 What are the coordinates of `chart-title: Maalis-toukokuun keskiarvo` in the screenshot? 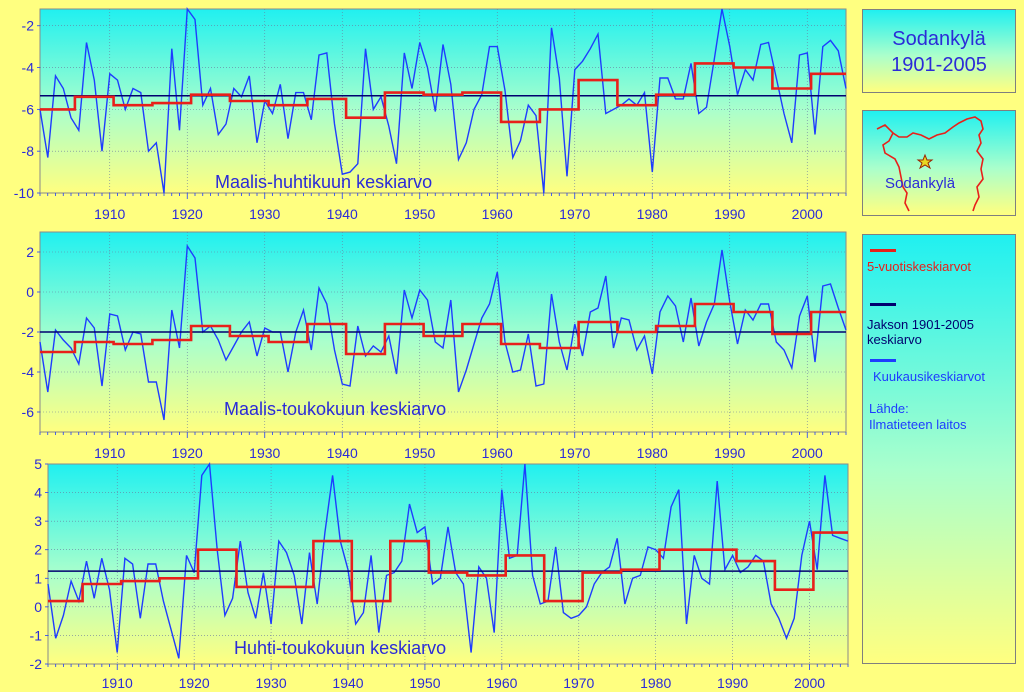 It's located at (335, 409).